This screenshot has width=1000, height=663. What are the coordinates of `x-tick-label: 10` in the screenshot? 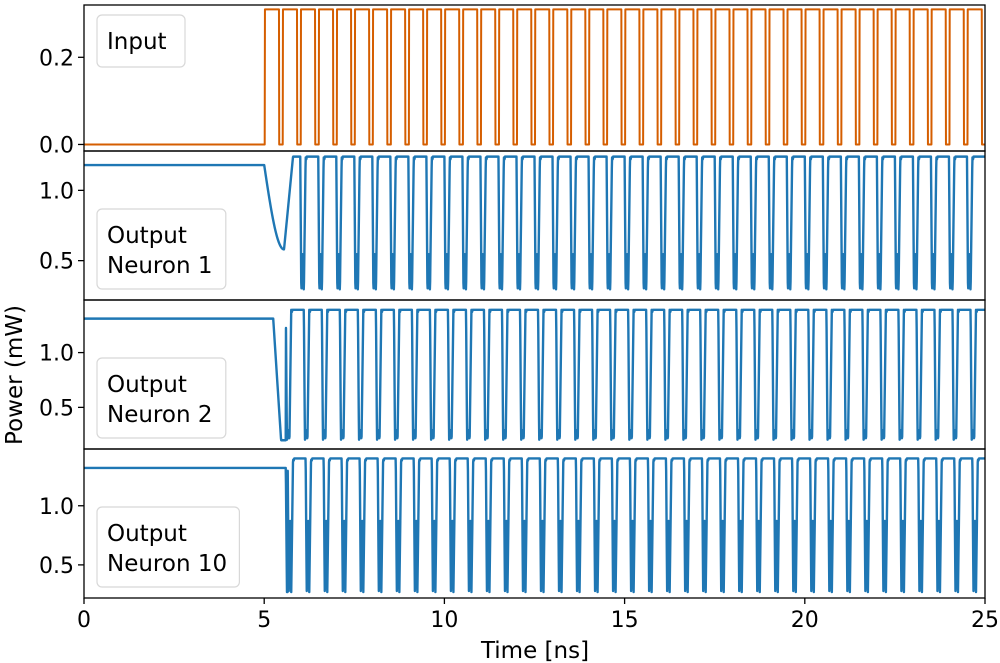 It's located at (444, 620).